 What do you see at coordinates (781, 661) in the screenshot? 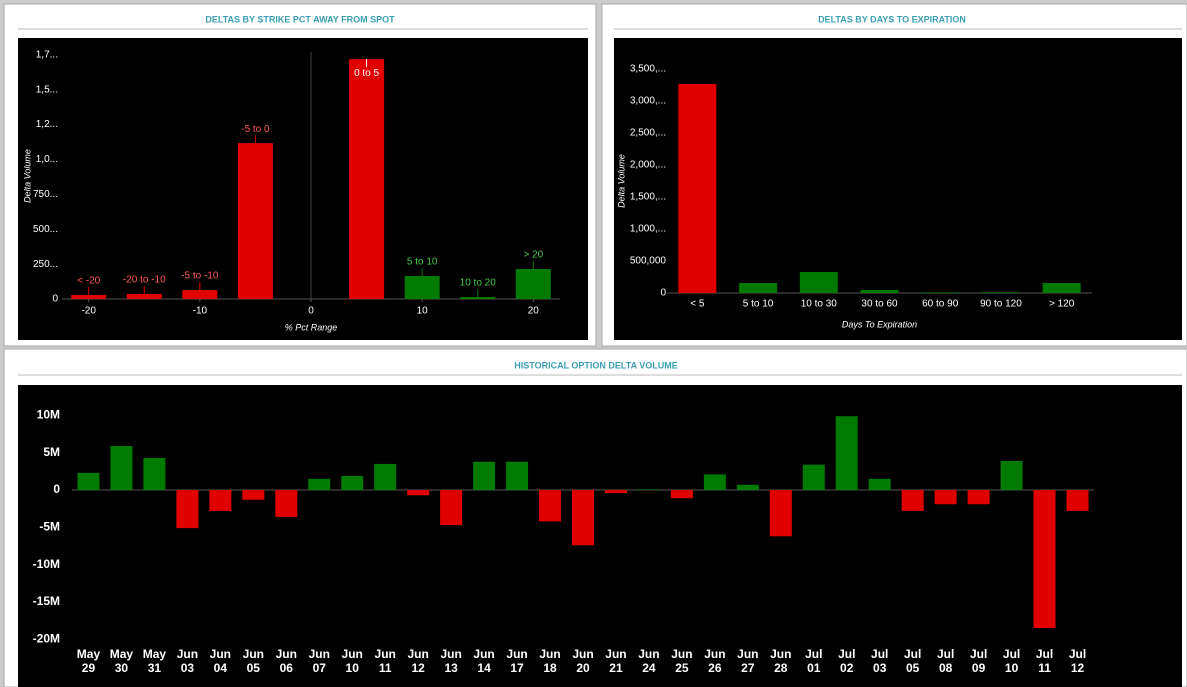
I see `x-tick-label: Jun 28` at bounding box center [781, 661].